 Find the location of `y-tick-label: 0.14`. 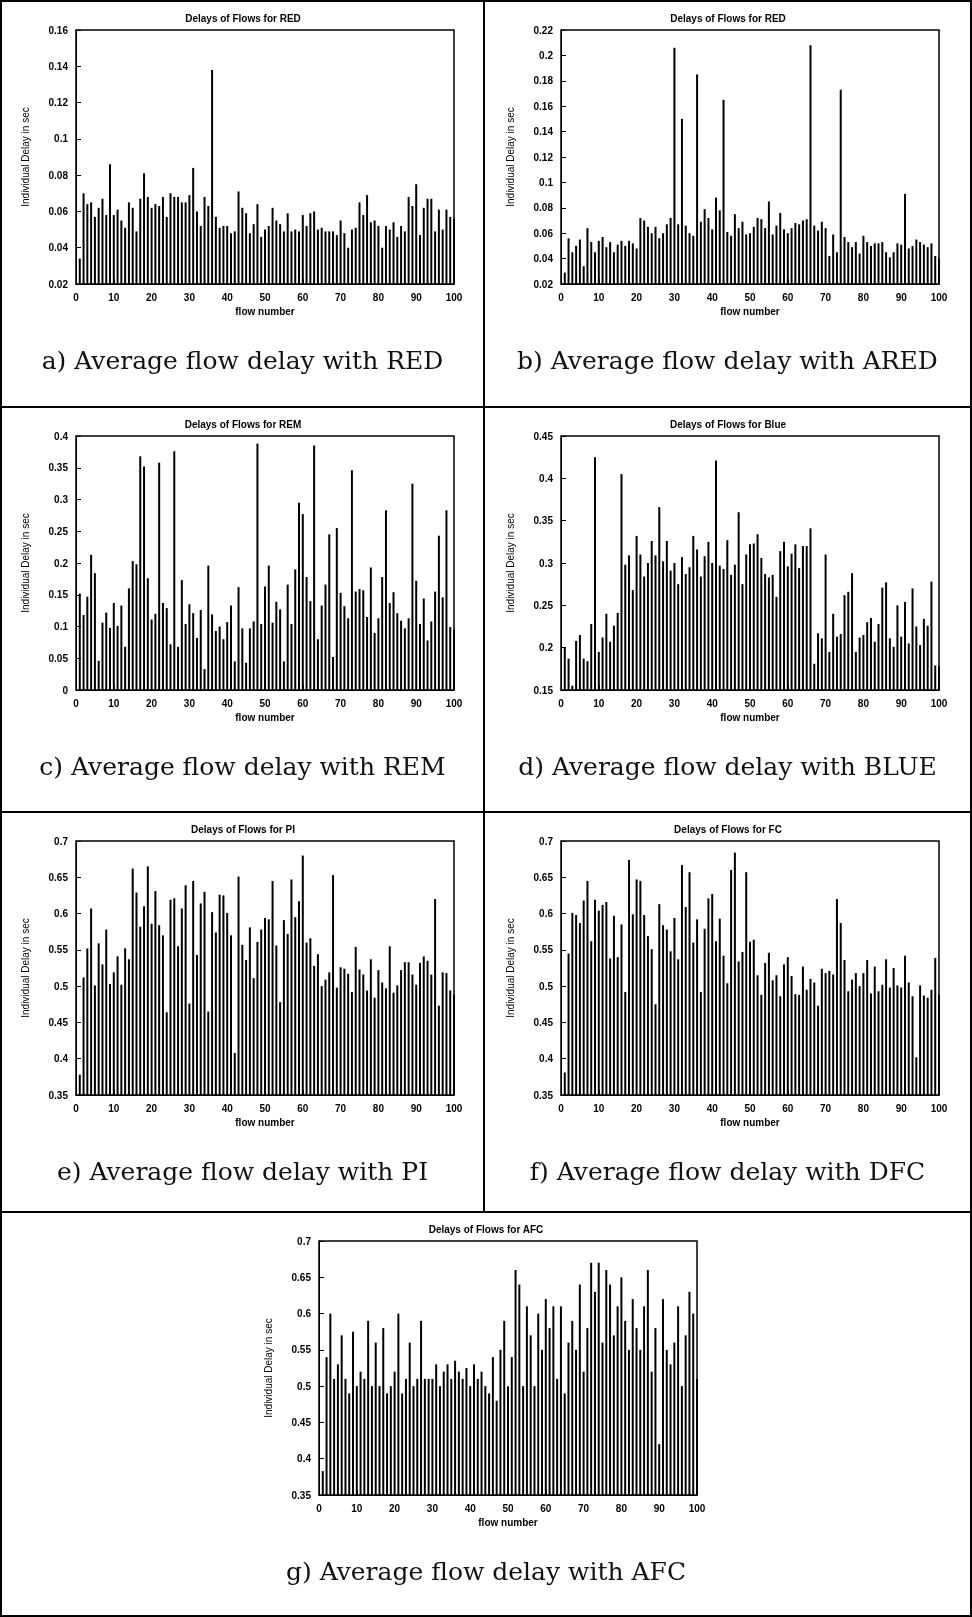

y-tick-label: 0.14 is located at coordinates (543, 132).